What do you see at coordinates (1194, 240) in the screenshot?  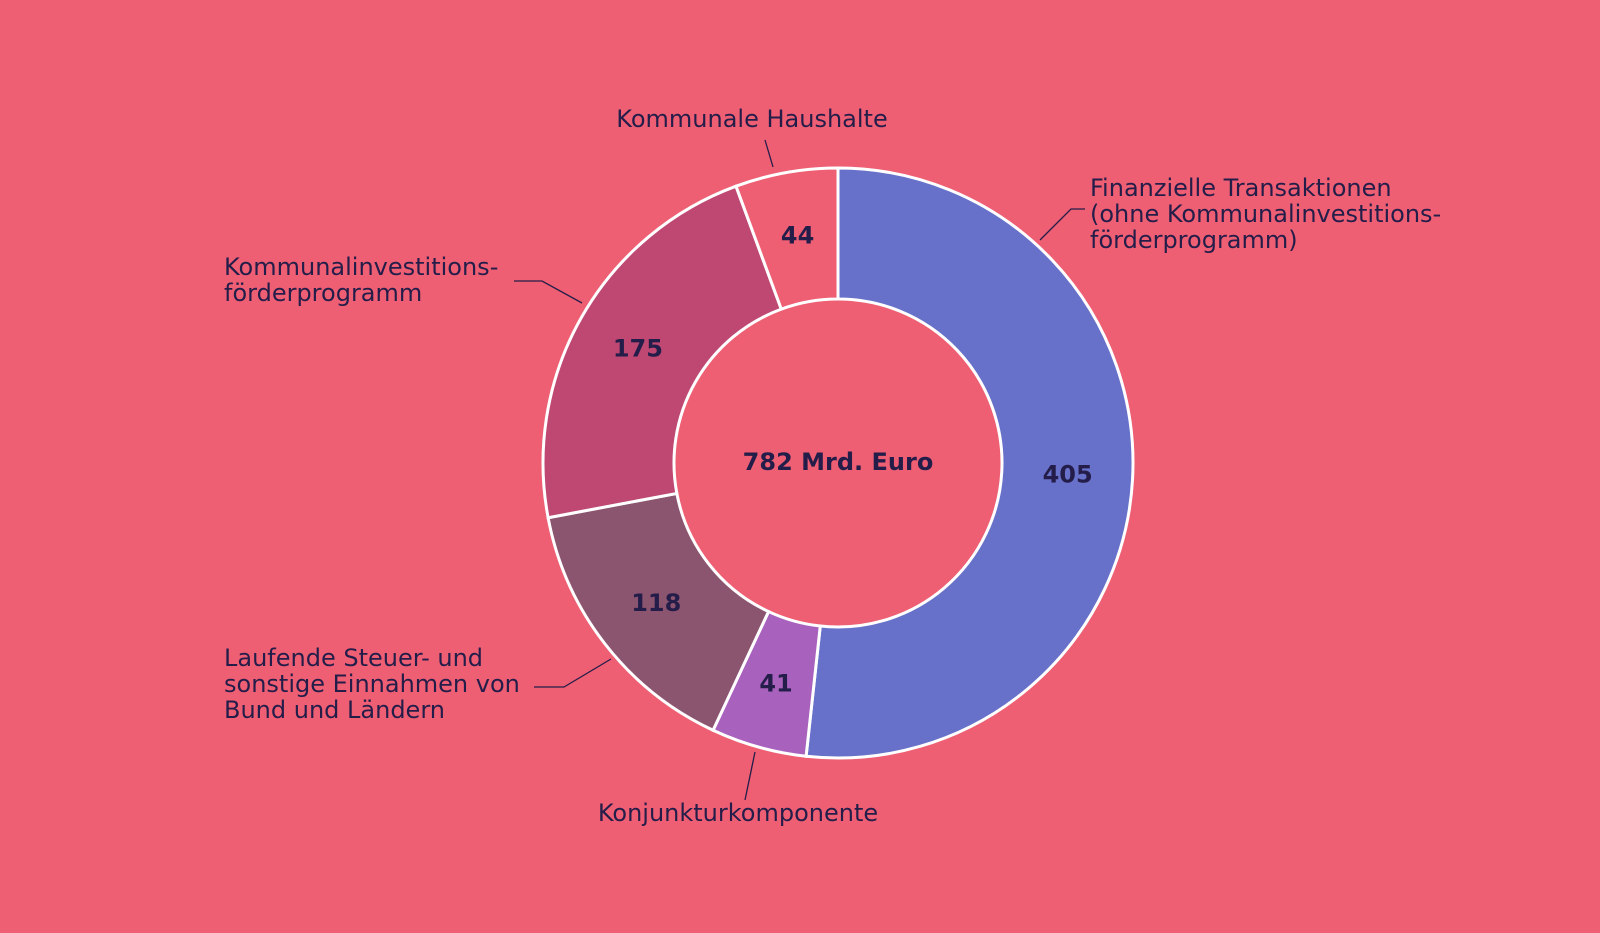 I see `category-label: förderprogramm)` at bounding box center [1194, 240].